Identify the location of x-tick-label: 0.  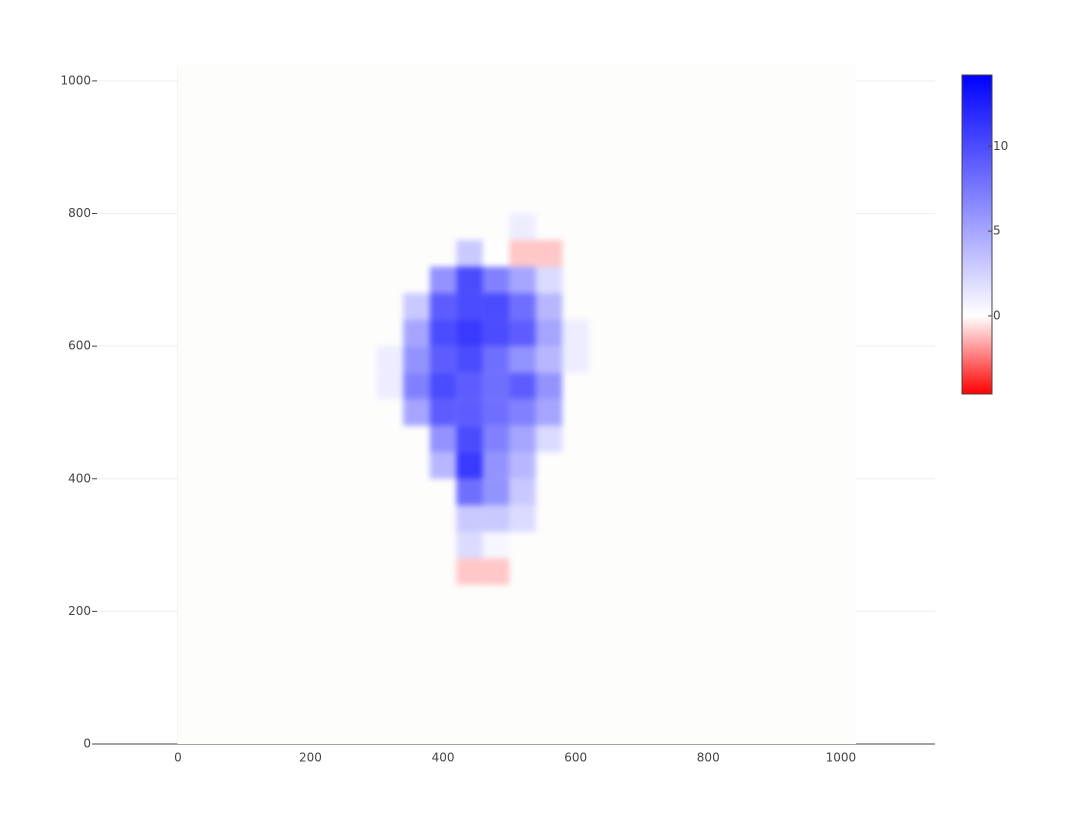
(178, 758).